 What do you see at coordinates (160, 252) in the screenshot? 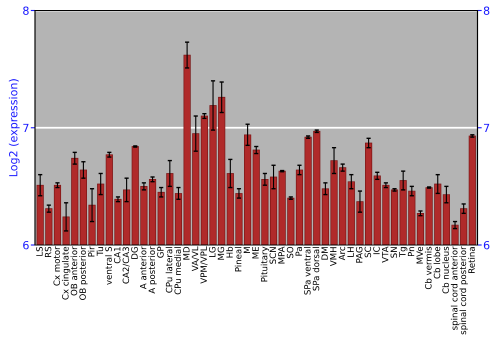
I see `x-tick-label: GP` at bounding box center [160, 252].